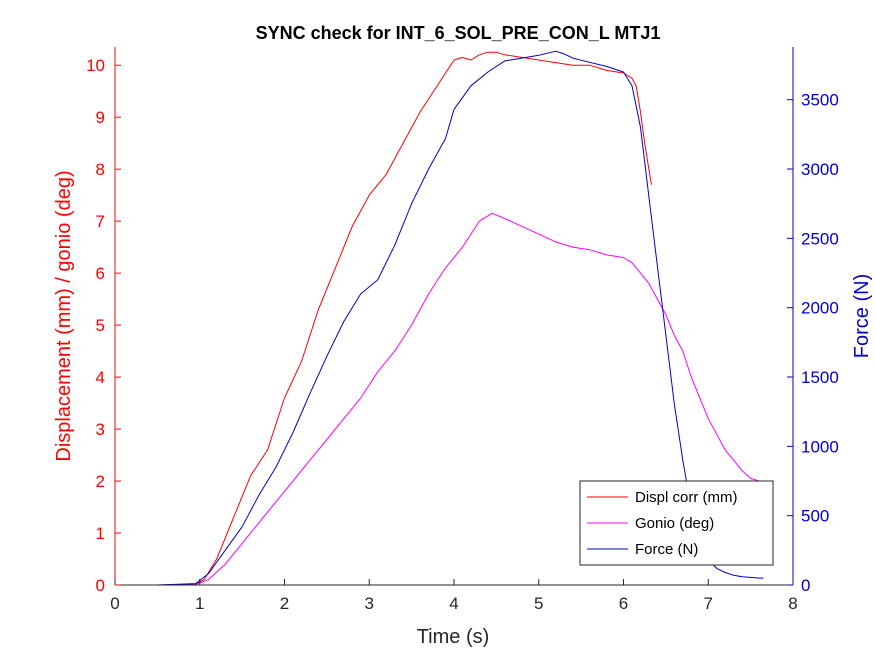 Image resolution: width=875 pixels, height=656 pixels. What do you see at coordinates (792, 603) in the screenshot?
I see `x-tick-label-8: 8` at bounding box center [792, 603].